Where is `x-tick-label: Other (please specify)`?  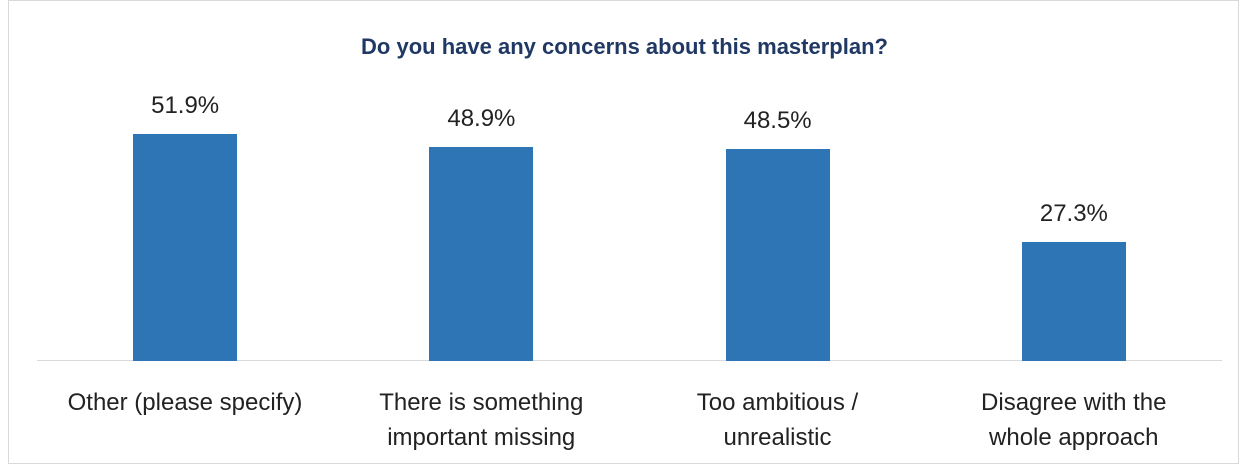 x-tick-label: Other (please specify) is located at coordinates (185, 402).